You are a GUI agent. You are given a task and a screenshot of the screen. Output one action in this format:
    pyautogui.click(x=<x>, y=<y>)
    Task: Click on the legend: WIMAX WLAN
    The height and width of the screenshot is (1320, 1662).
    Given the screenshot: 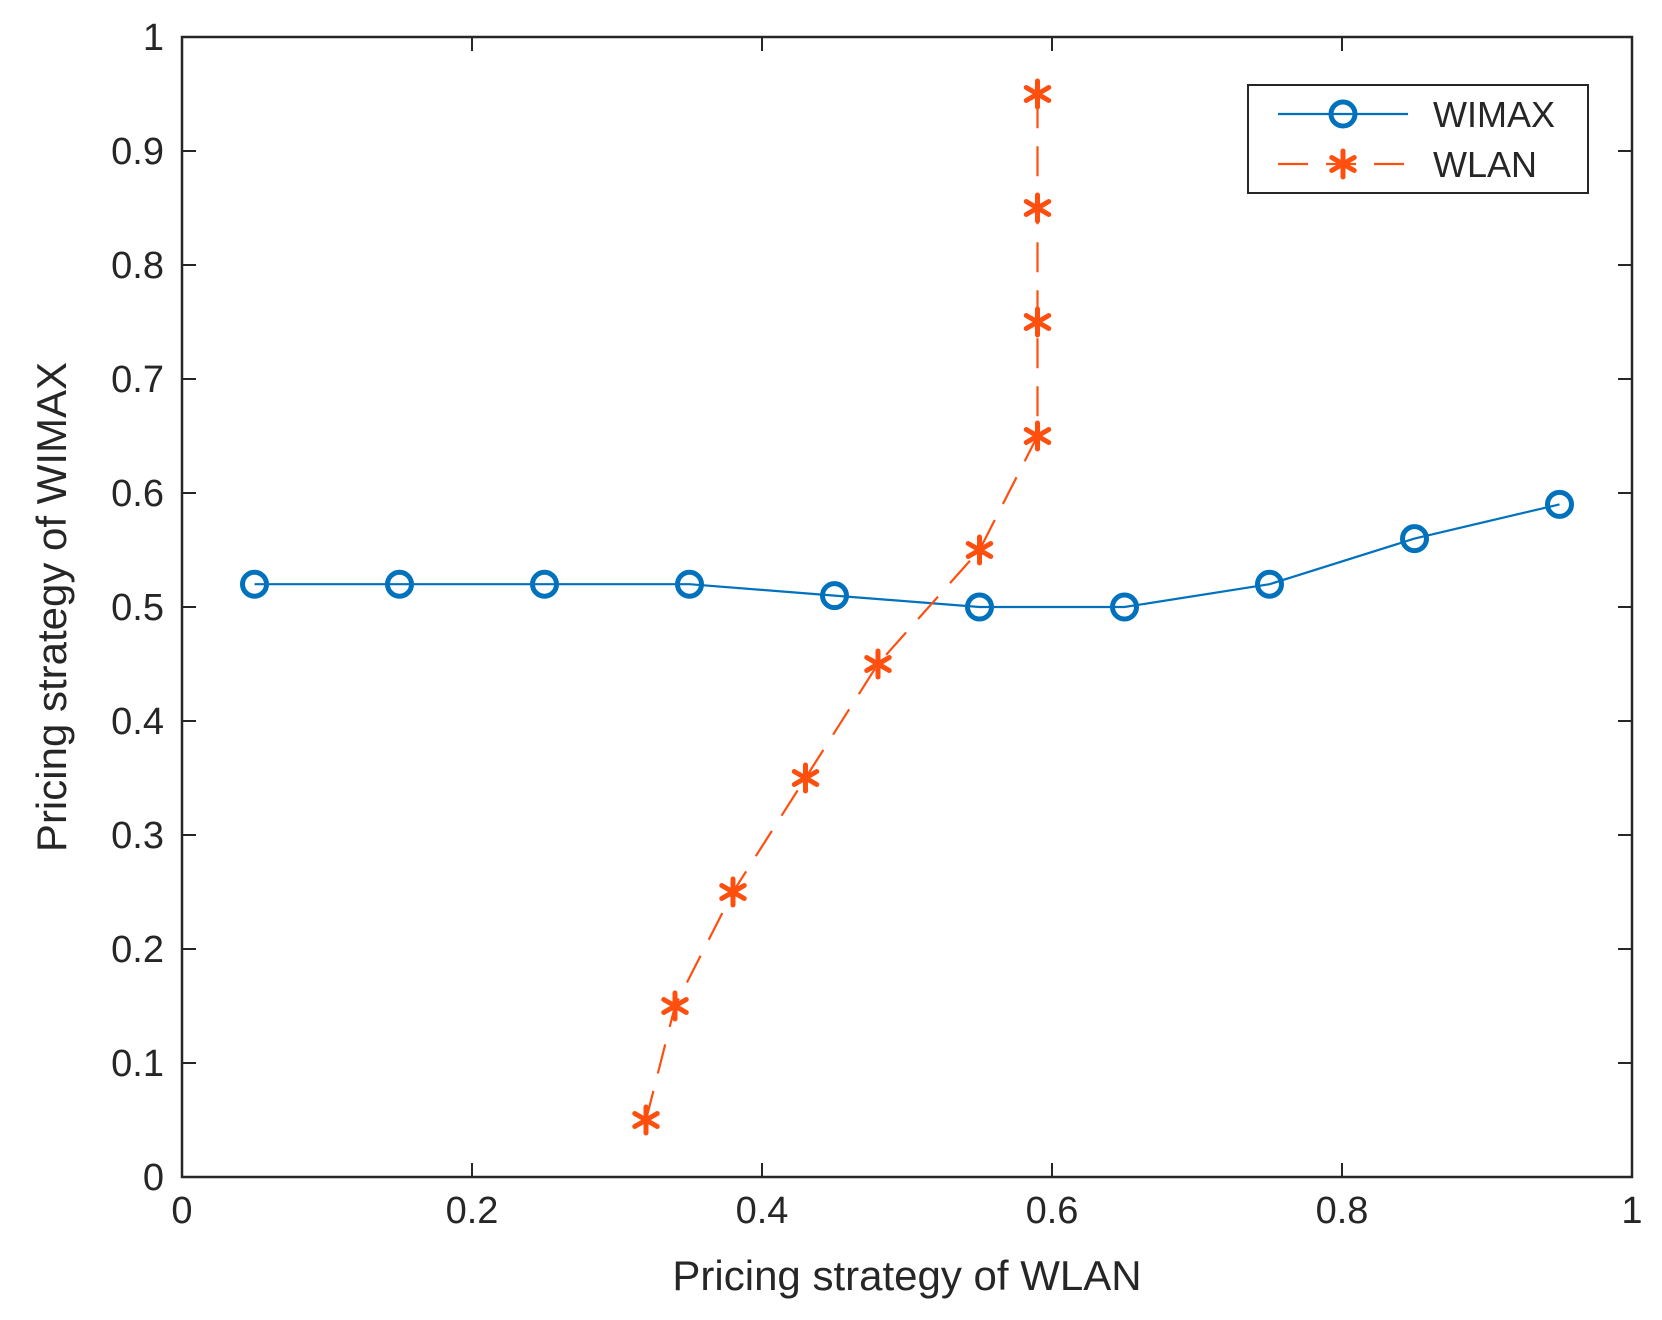 What is the action you would take?
    pyautogui.click(x=1418, y=139)
    